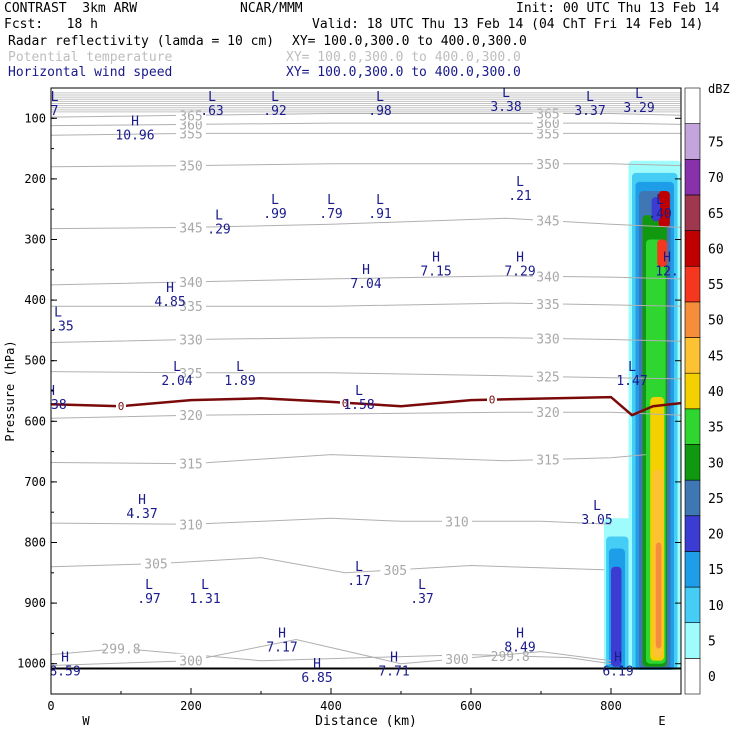 Image resolution: width=740 pixels, height=740 pixels. What do you see at coordinates (638, 108) in the screenshot?
I see `wind-extremum-value: 3.29` at bounding box center [638, 108].